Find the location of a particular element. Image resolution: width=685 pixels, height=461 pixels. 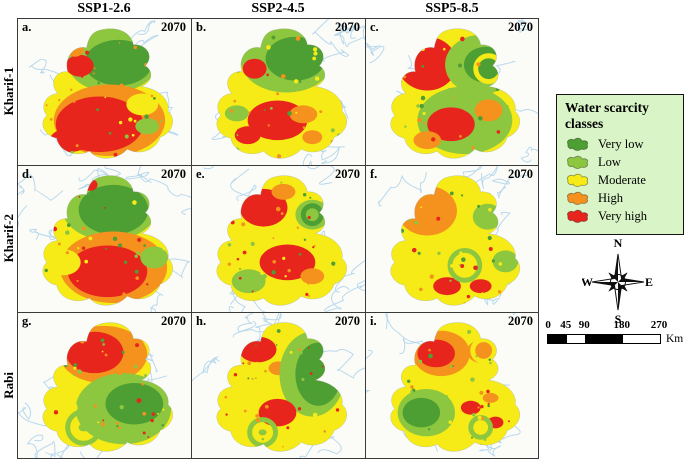

row-label-kharif1: Kharif-1 is located at coordinates (8, 91).